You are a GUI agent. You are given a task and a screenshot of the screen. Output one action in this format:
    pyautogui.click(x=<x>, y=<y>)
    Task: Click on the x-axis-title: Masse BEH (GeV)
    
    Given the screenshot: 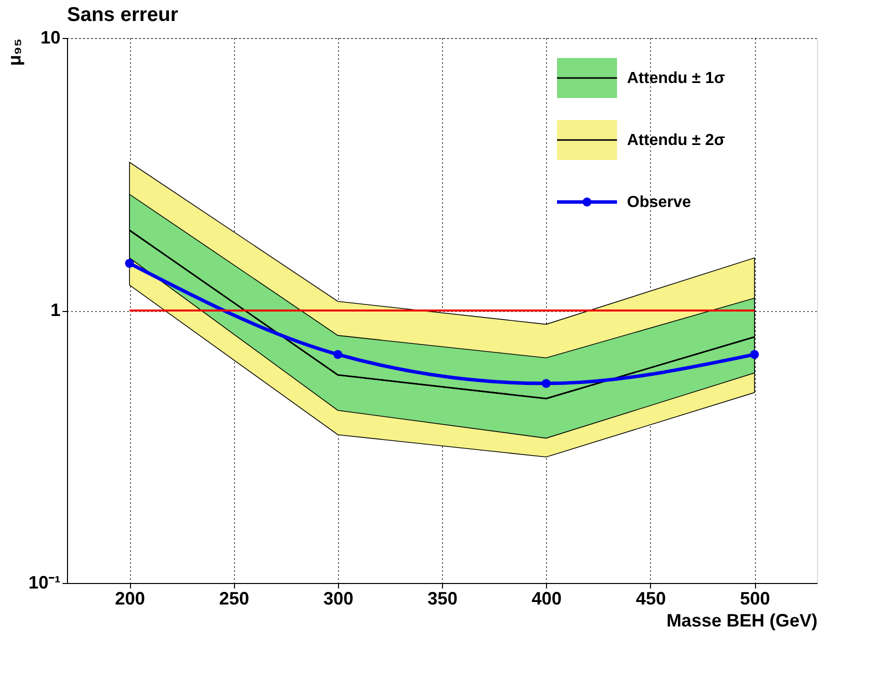 What is the action you would take?
    pyautogui.click(x=742, y=620)
    